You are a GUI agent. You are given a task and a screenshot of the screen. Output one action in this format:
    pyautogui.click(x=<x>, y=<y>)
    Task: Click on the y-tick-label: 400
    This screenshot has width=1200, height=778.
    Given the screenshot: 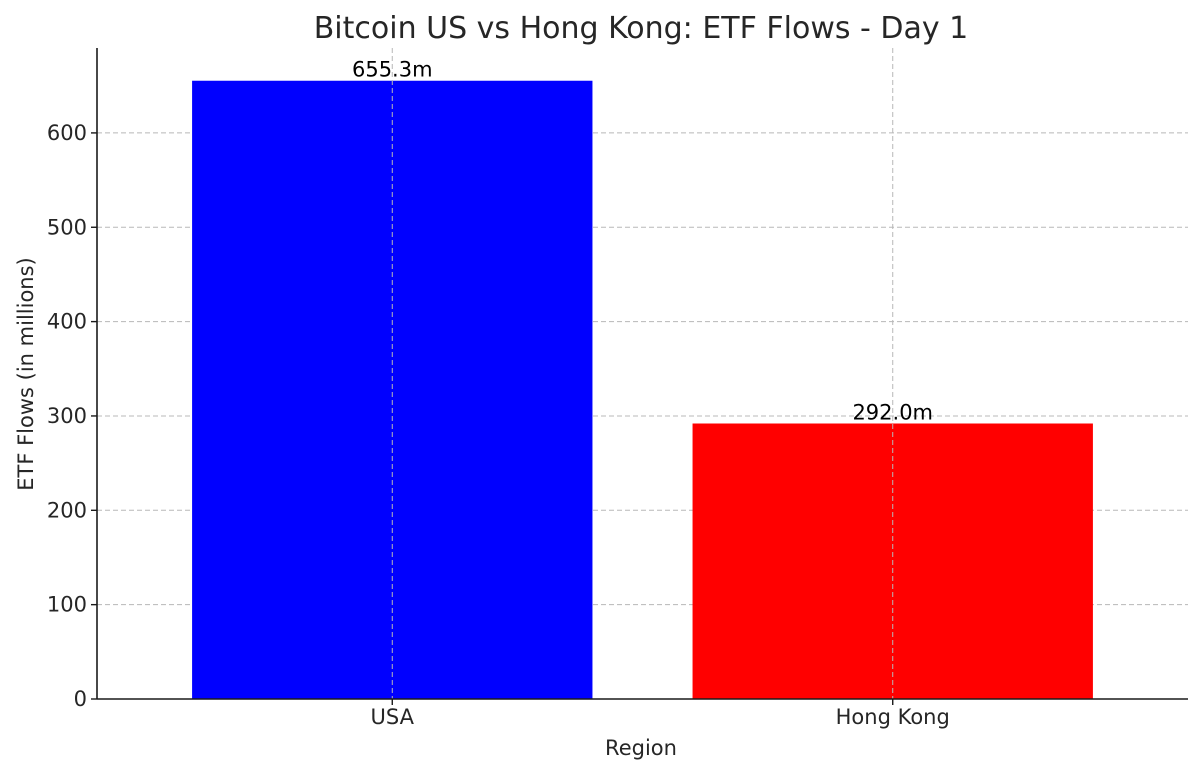 What is the action you would take?
    pyautogui.click(x=67, y=322)
    